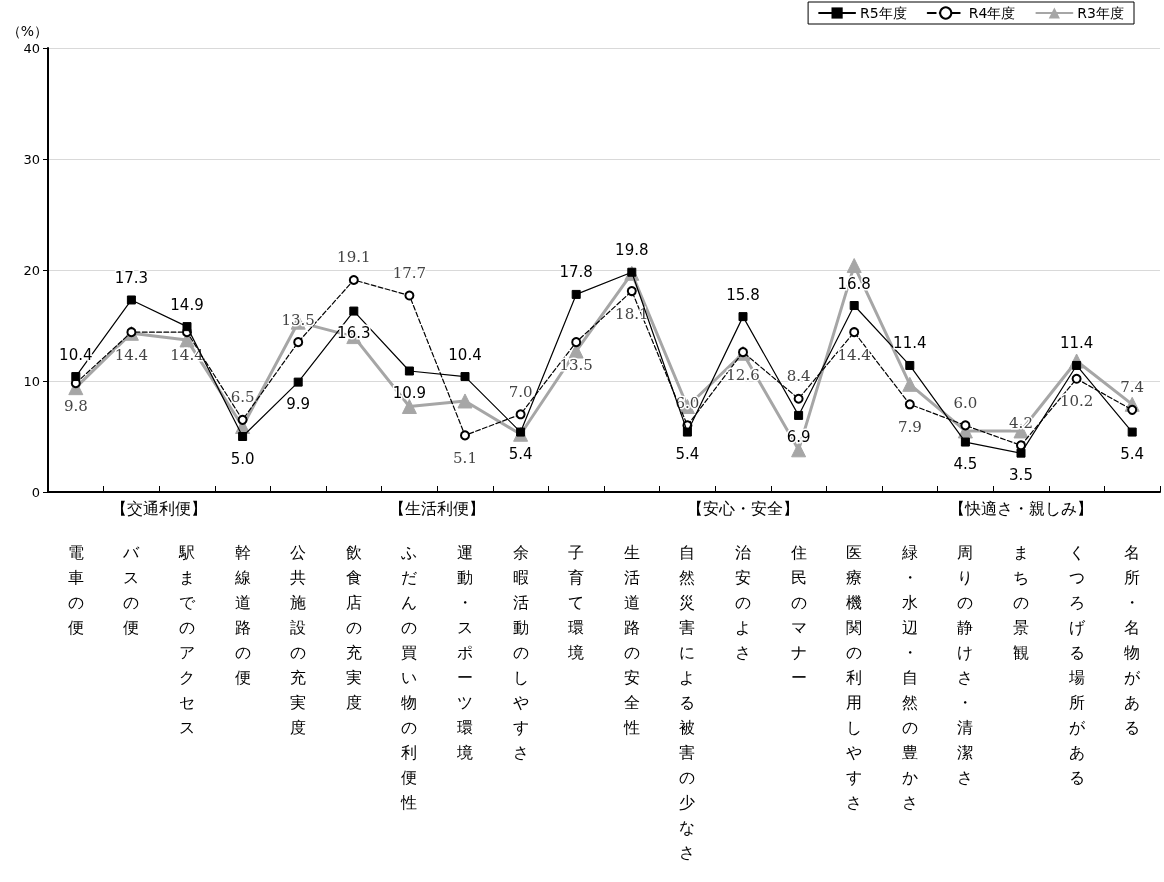 Image resolution: width=1164 pixels, height=882 pixels. I want to click on category-label: ふだんの買い物の利便性, so click(409, 677).